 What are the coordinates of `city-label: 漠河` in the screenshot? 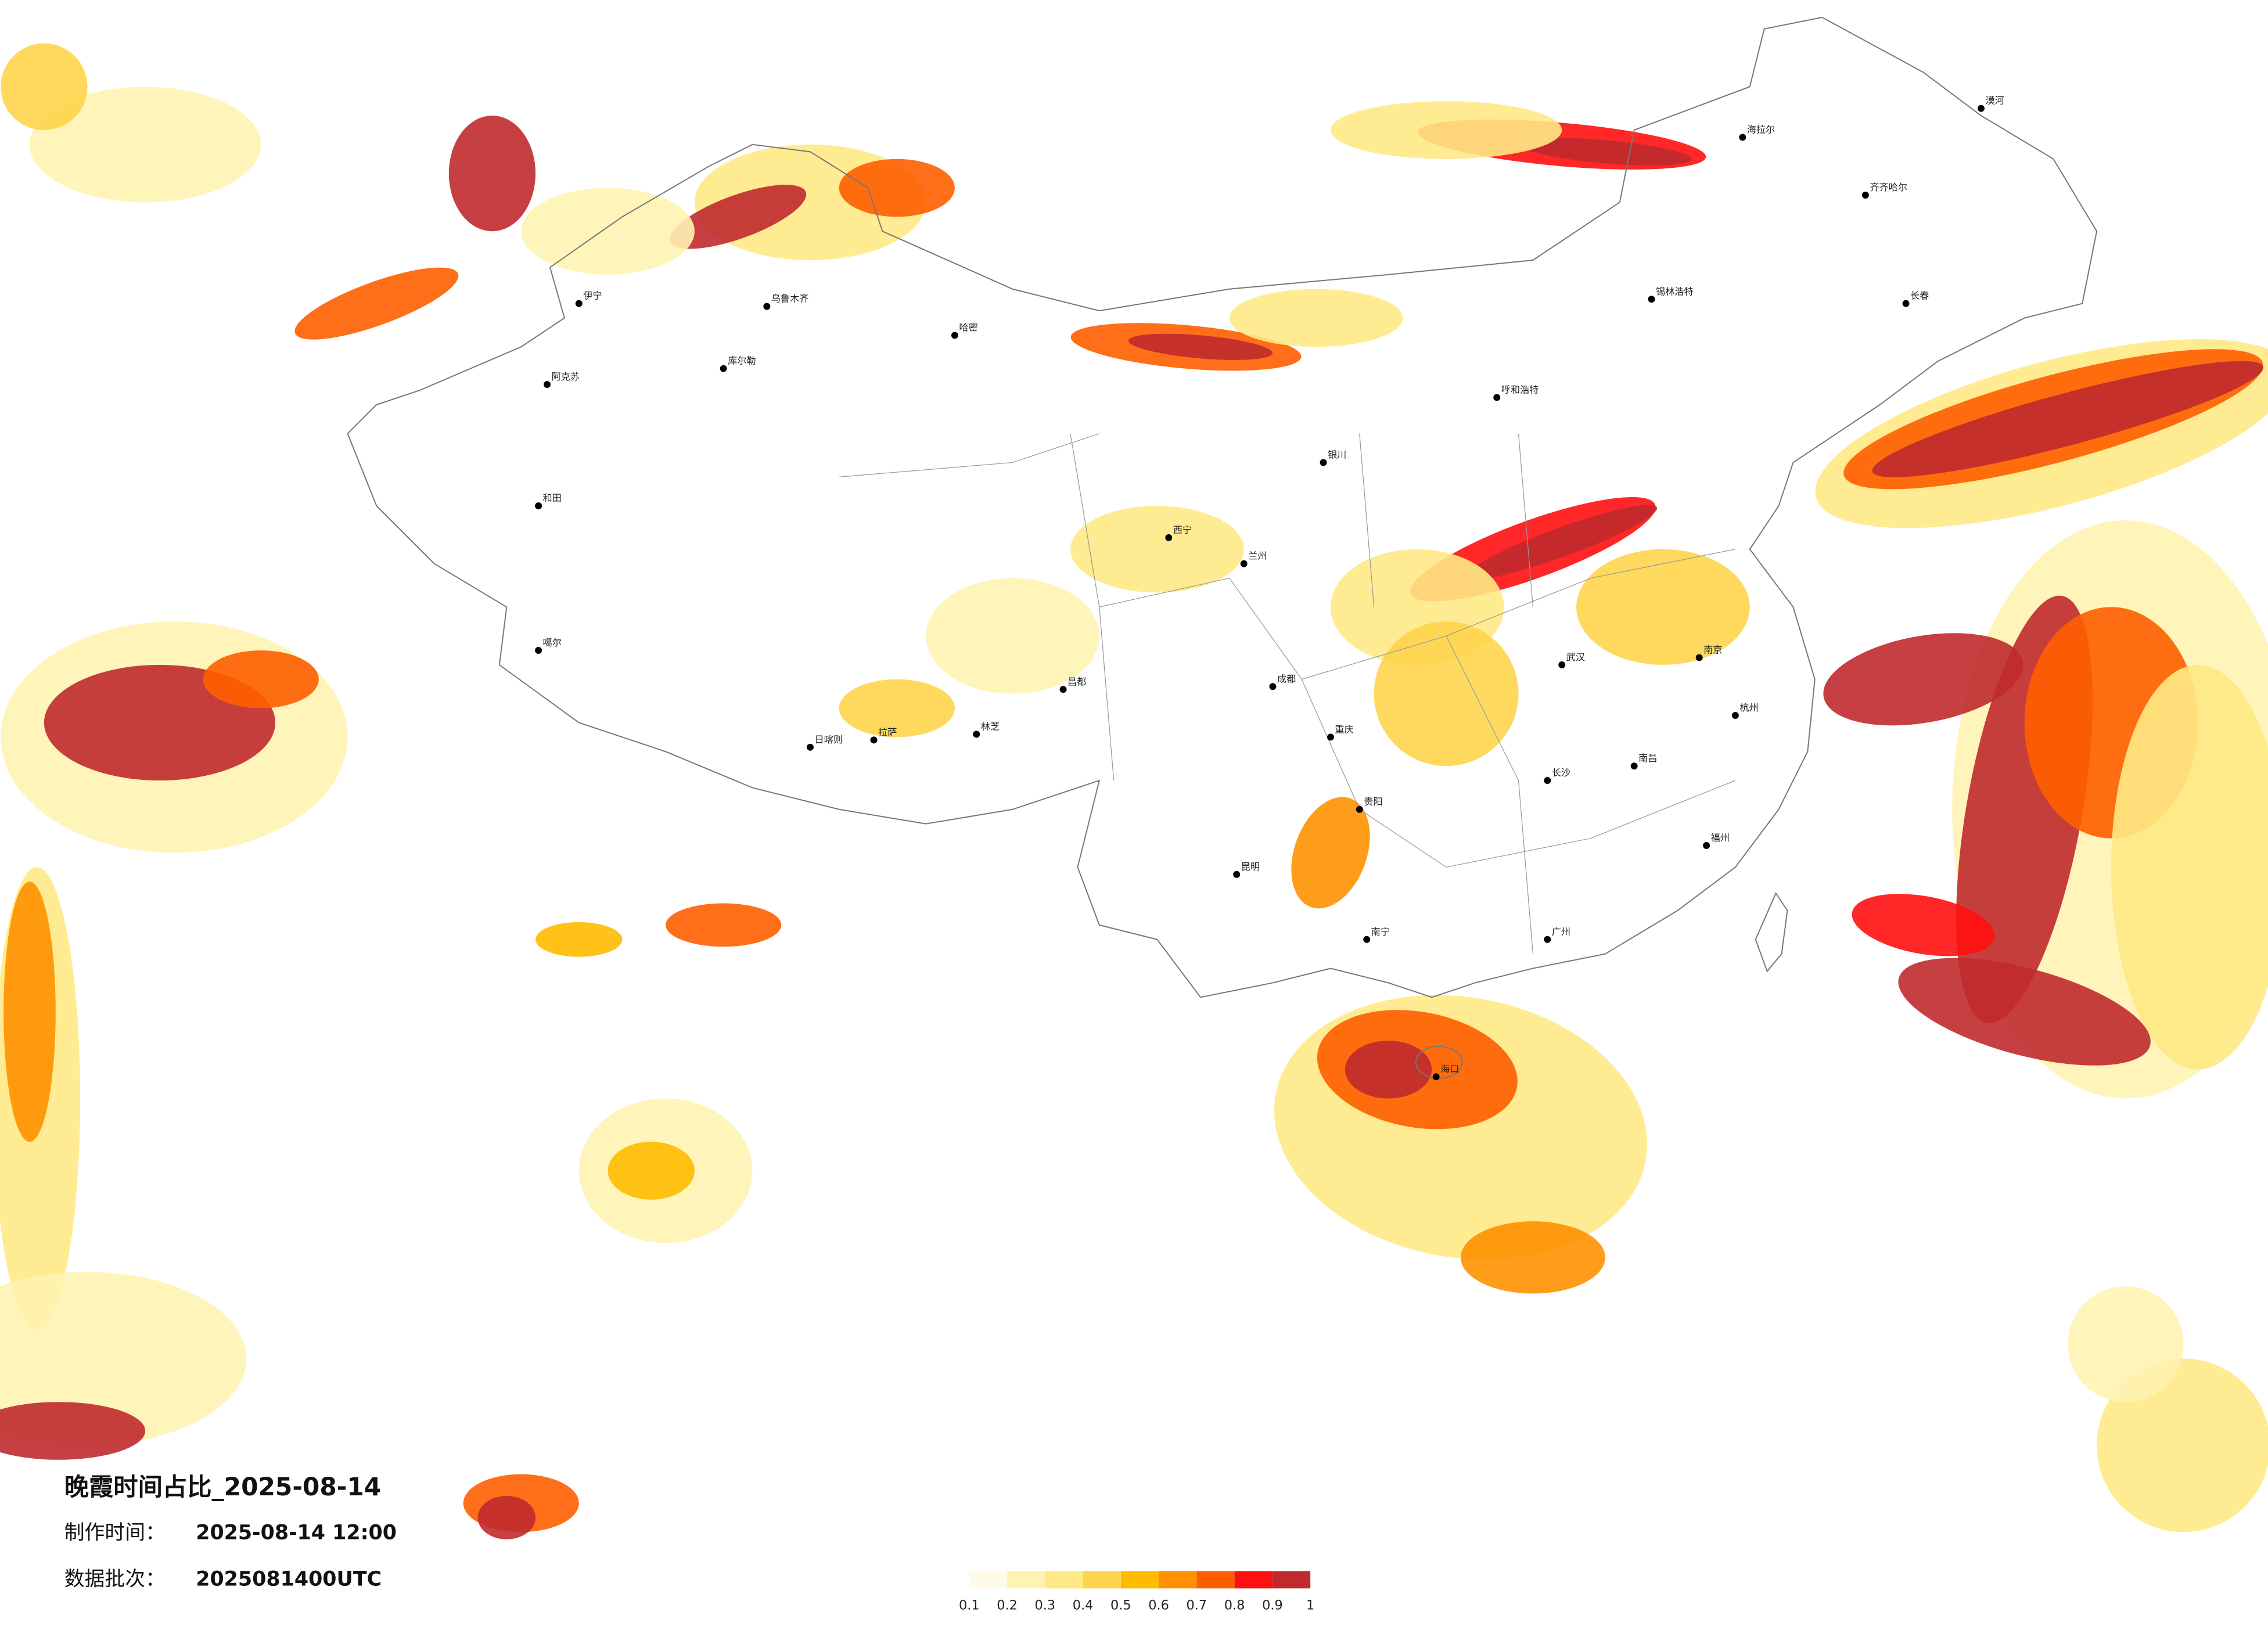 It's located at (1994, 101).